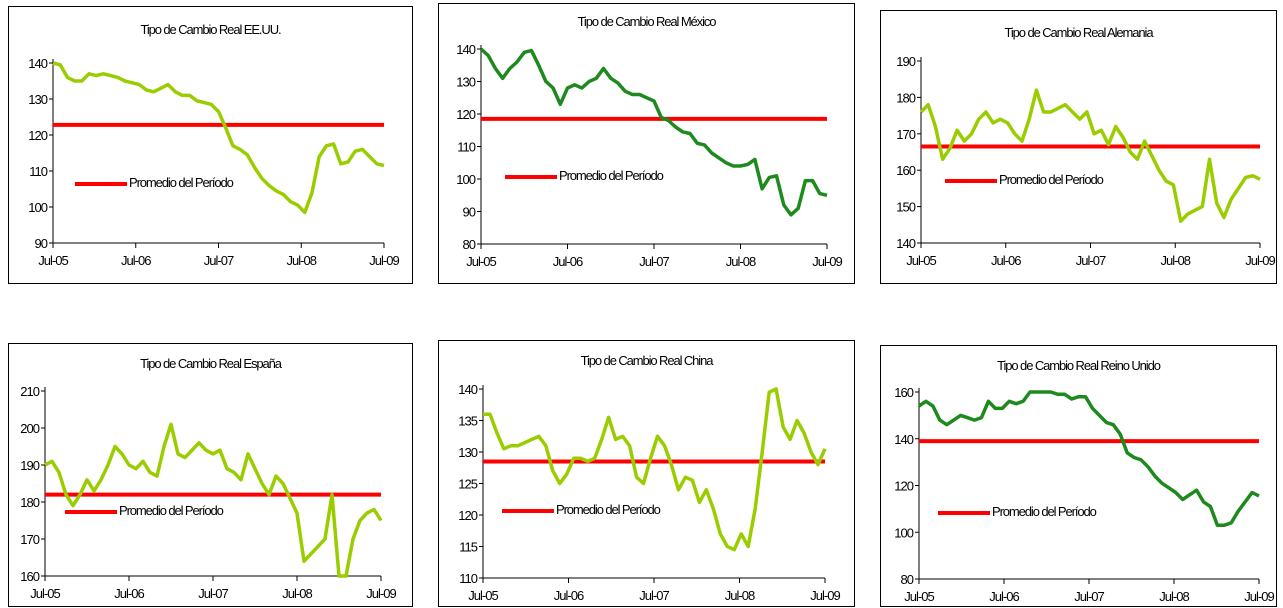  What do you see at coordinates (467, 421) in the screenshot?
I see `y-tick-label: 135` at bounding box center [467, 421].